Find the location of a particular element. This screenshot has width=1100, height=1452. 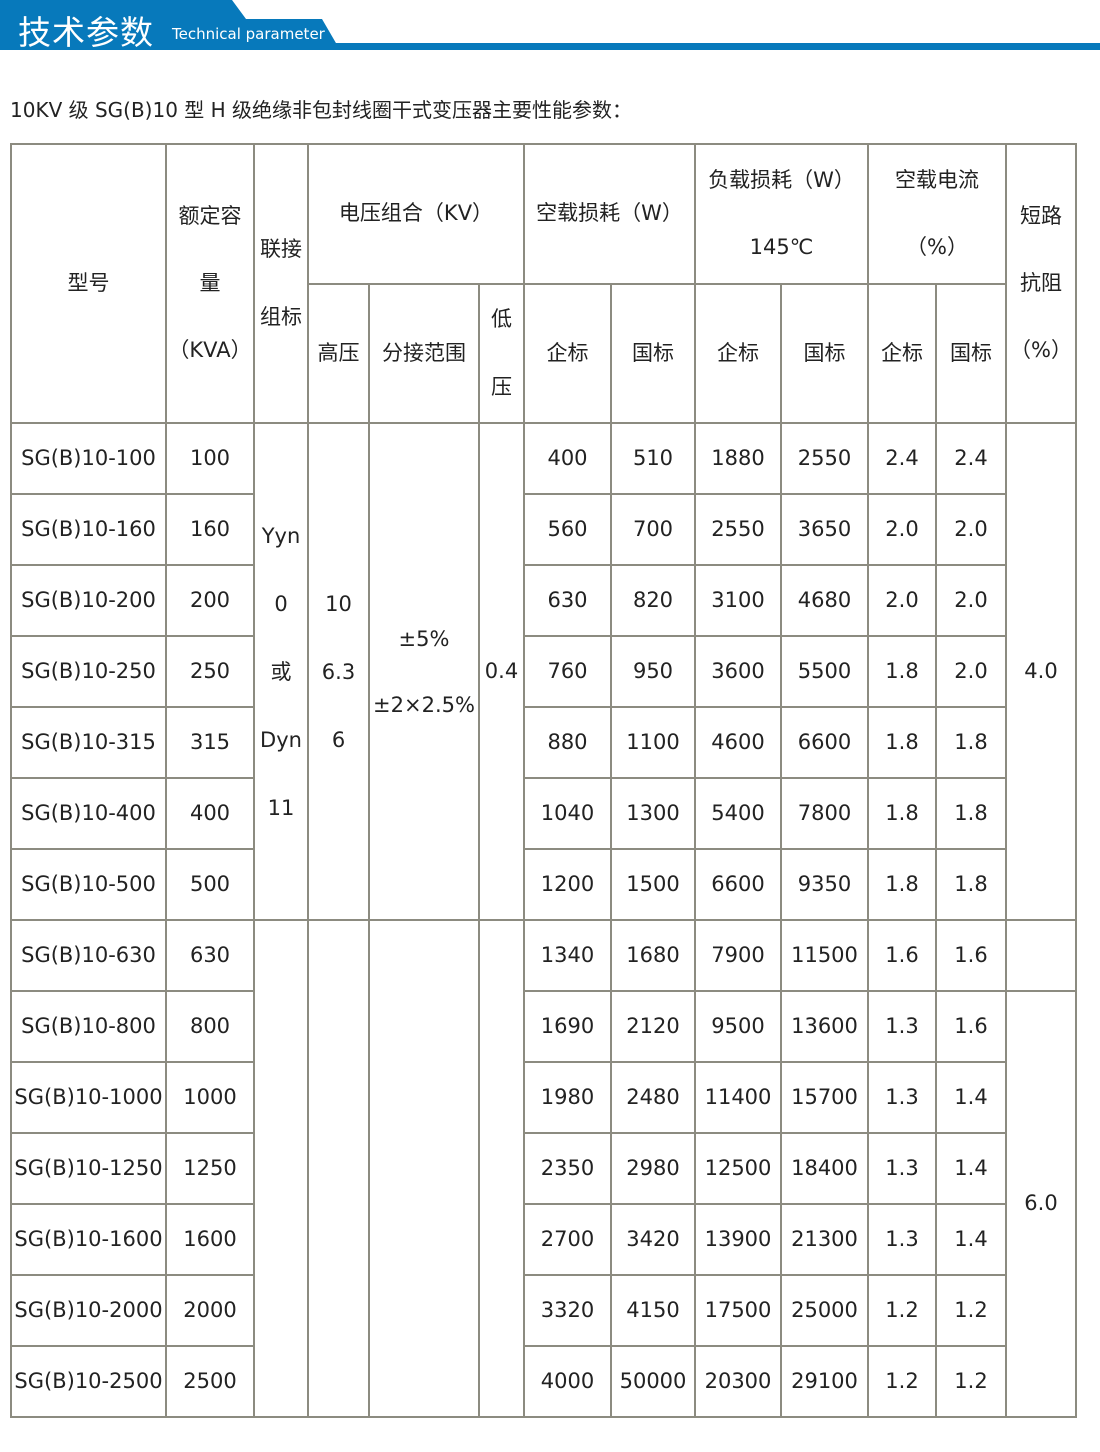

header-capacity: 额定容量（KVA） is located at coordinates (210, 283).